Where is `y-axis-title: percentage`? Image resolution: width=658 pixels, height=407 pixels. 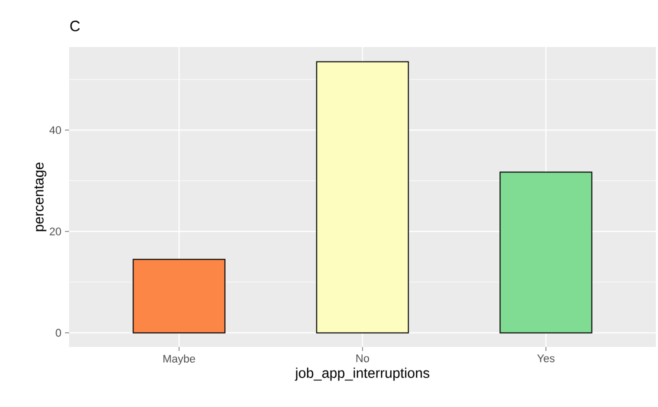
y-axis-title: percentage is located at coordinates (40, 197).